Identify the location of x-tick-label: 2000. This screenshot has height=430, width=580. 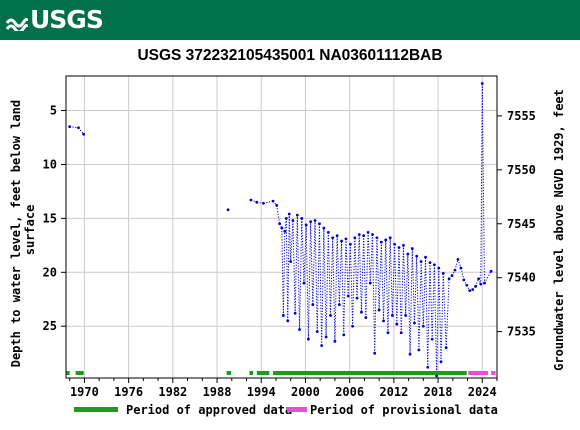
(305, 392).